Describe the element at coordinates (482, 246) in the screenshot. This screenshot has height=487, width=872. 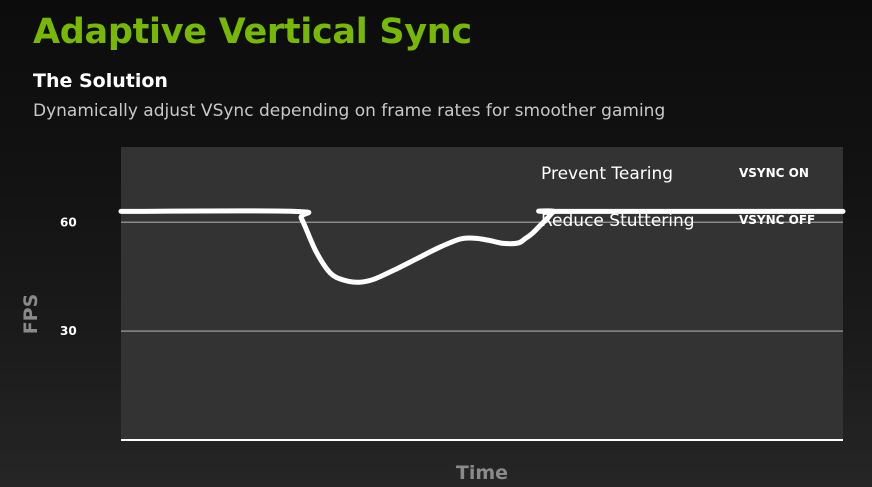
I see `fps-series-line` at that location.